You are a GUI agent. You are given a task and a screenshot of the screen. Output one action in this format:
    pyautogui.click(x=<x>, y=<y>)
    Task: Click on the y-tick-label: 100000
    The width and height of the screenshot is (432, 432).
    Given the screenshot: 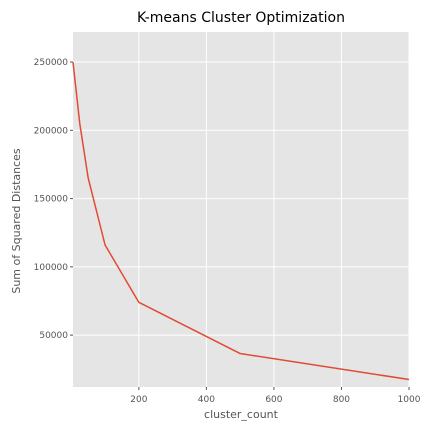 What is the action you would take?
    pyautogui.click(x=51, y=268)
    